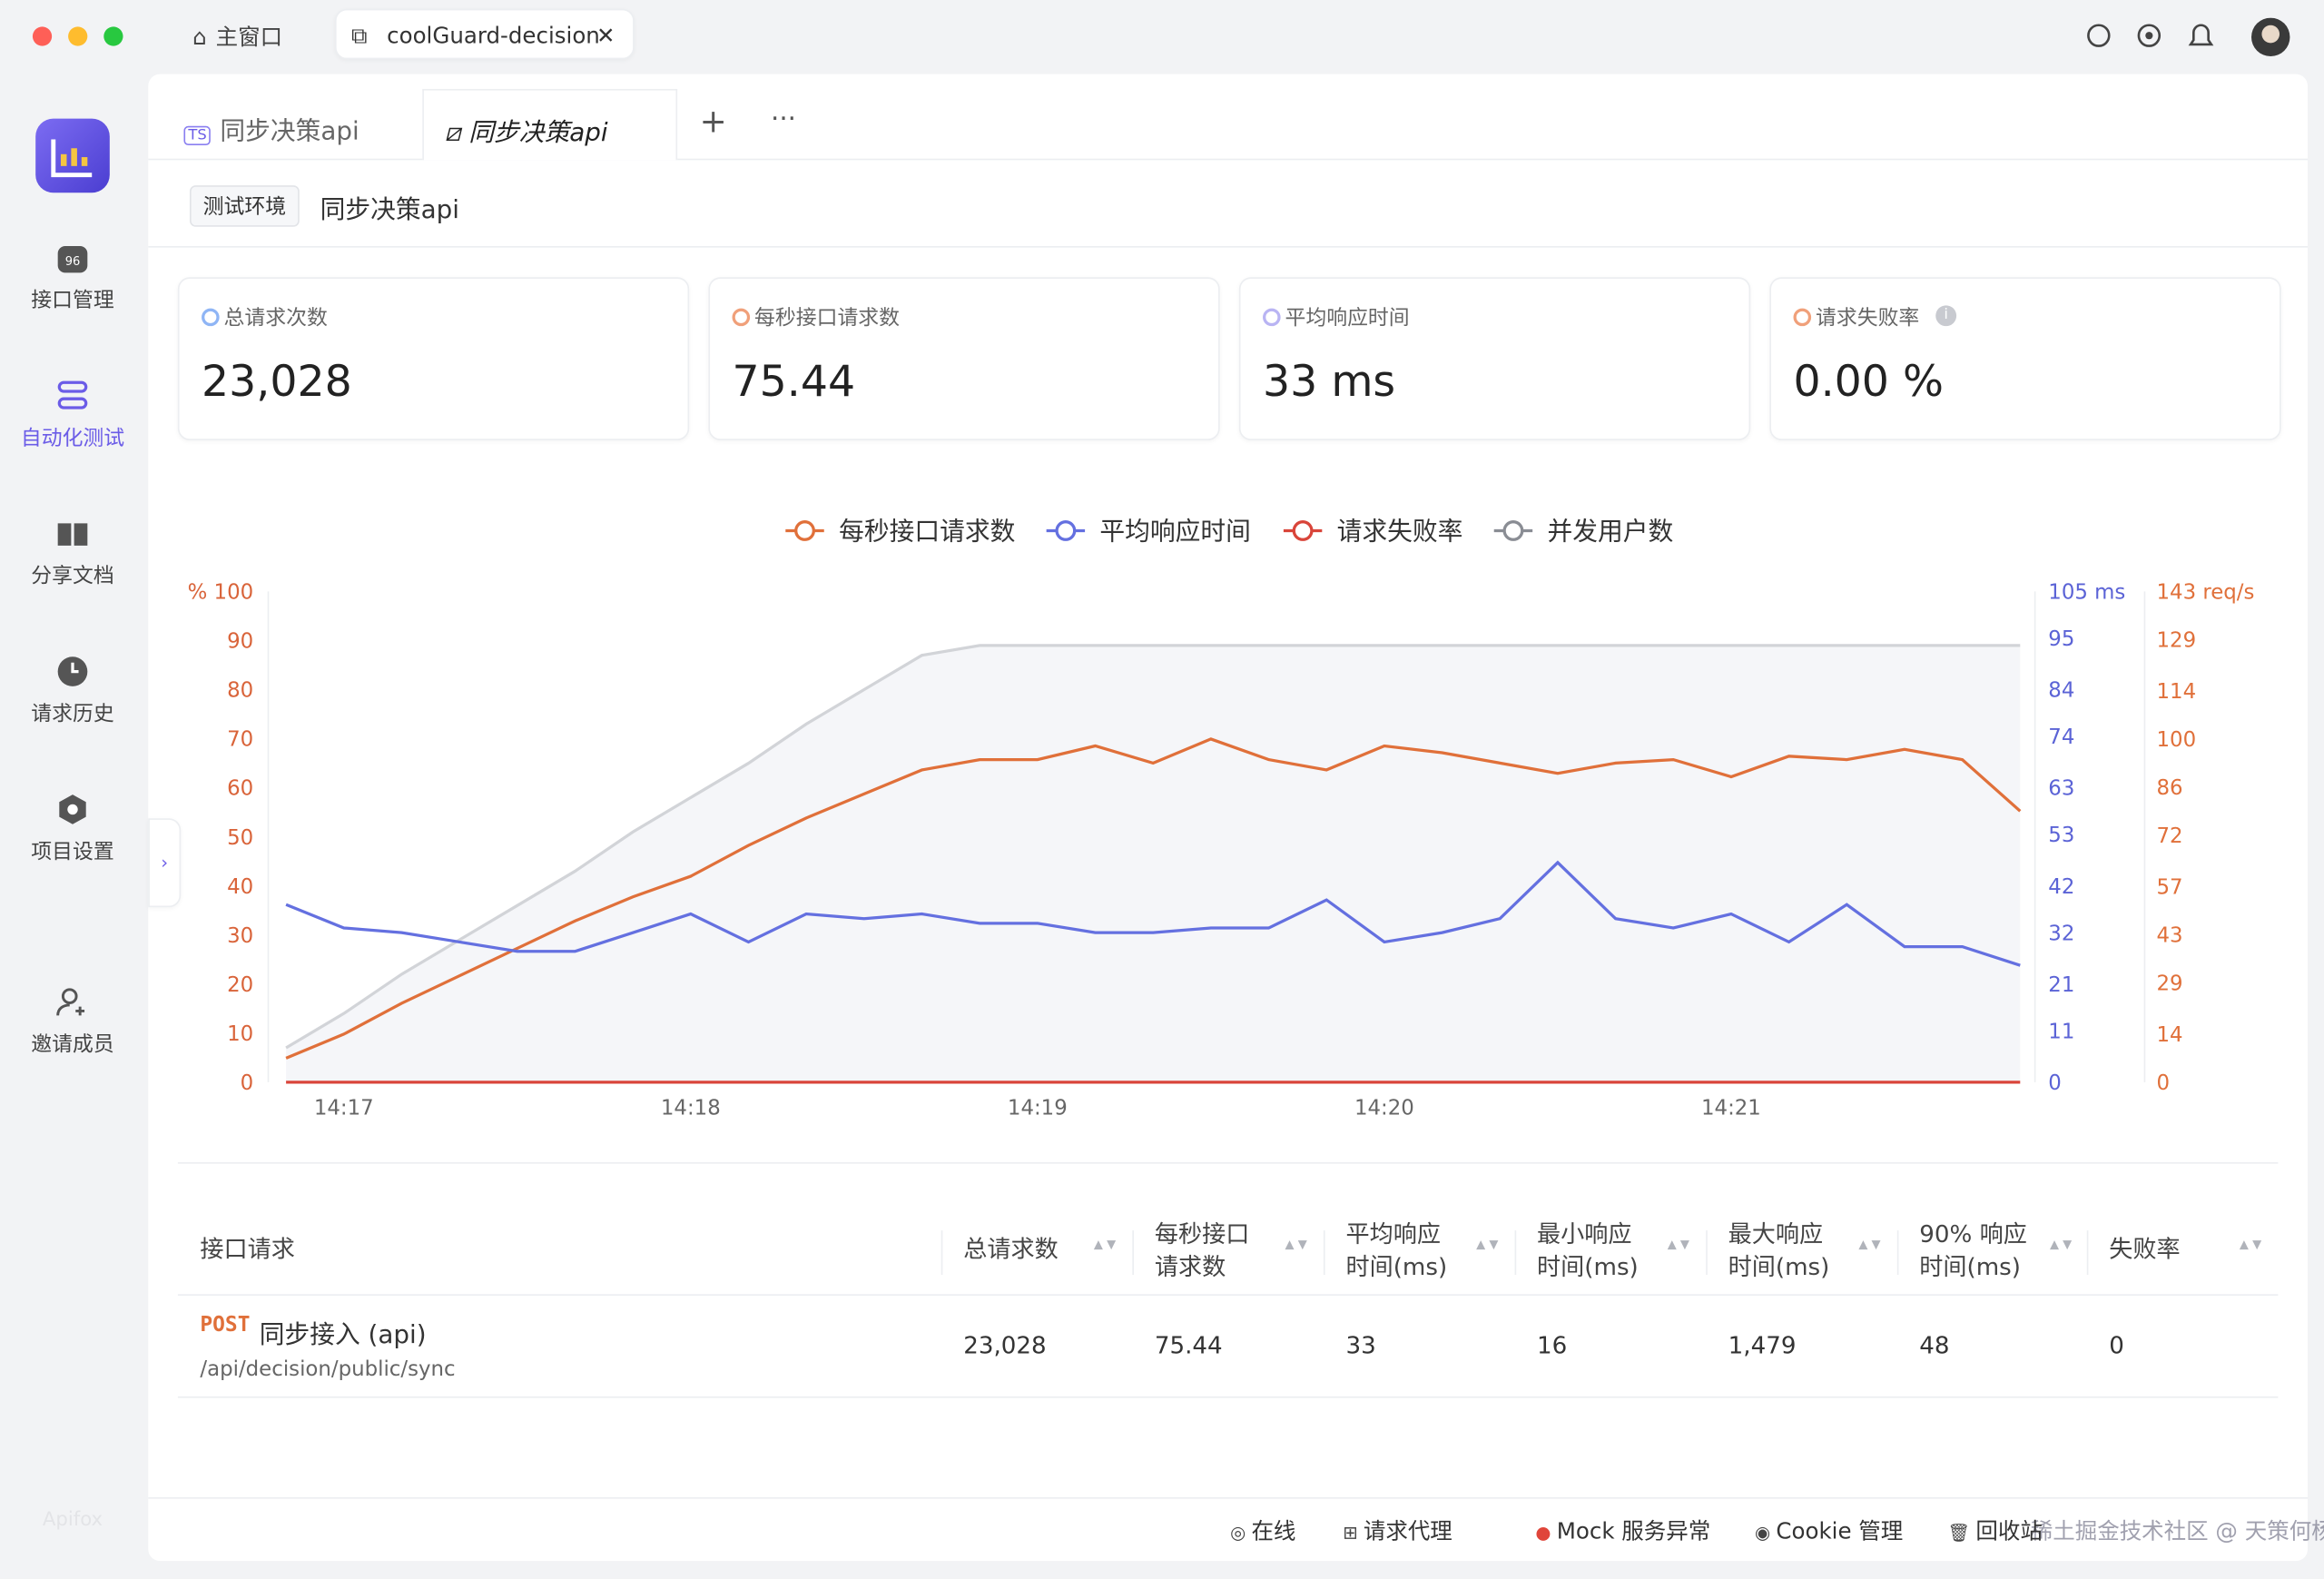 The width and height of the screenshot is (2324, 1579). What do you see at coordinates (927, 531) in the screenshot?
I see `legend-label: 每秒接口请求数` at bounding box center [927, 531].